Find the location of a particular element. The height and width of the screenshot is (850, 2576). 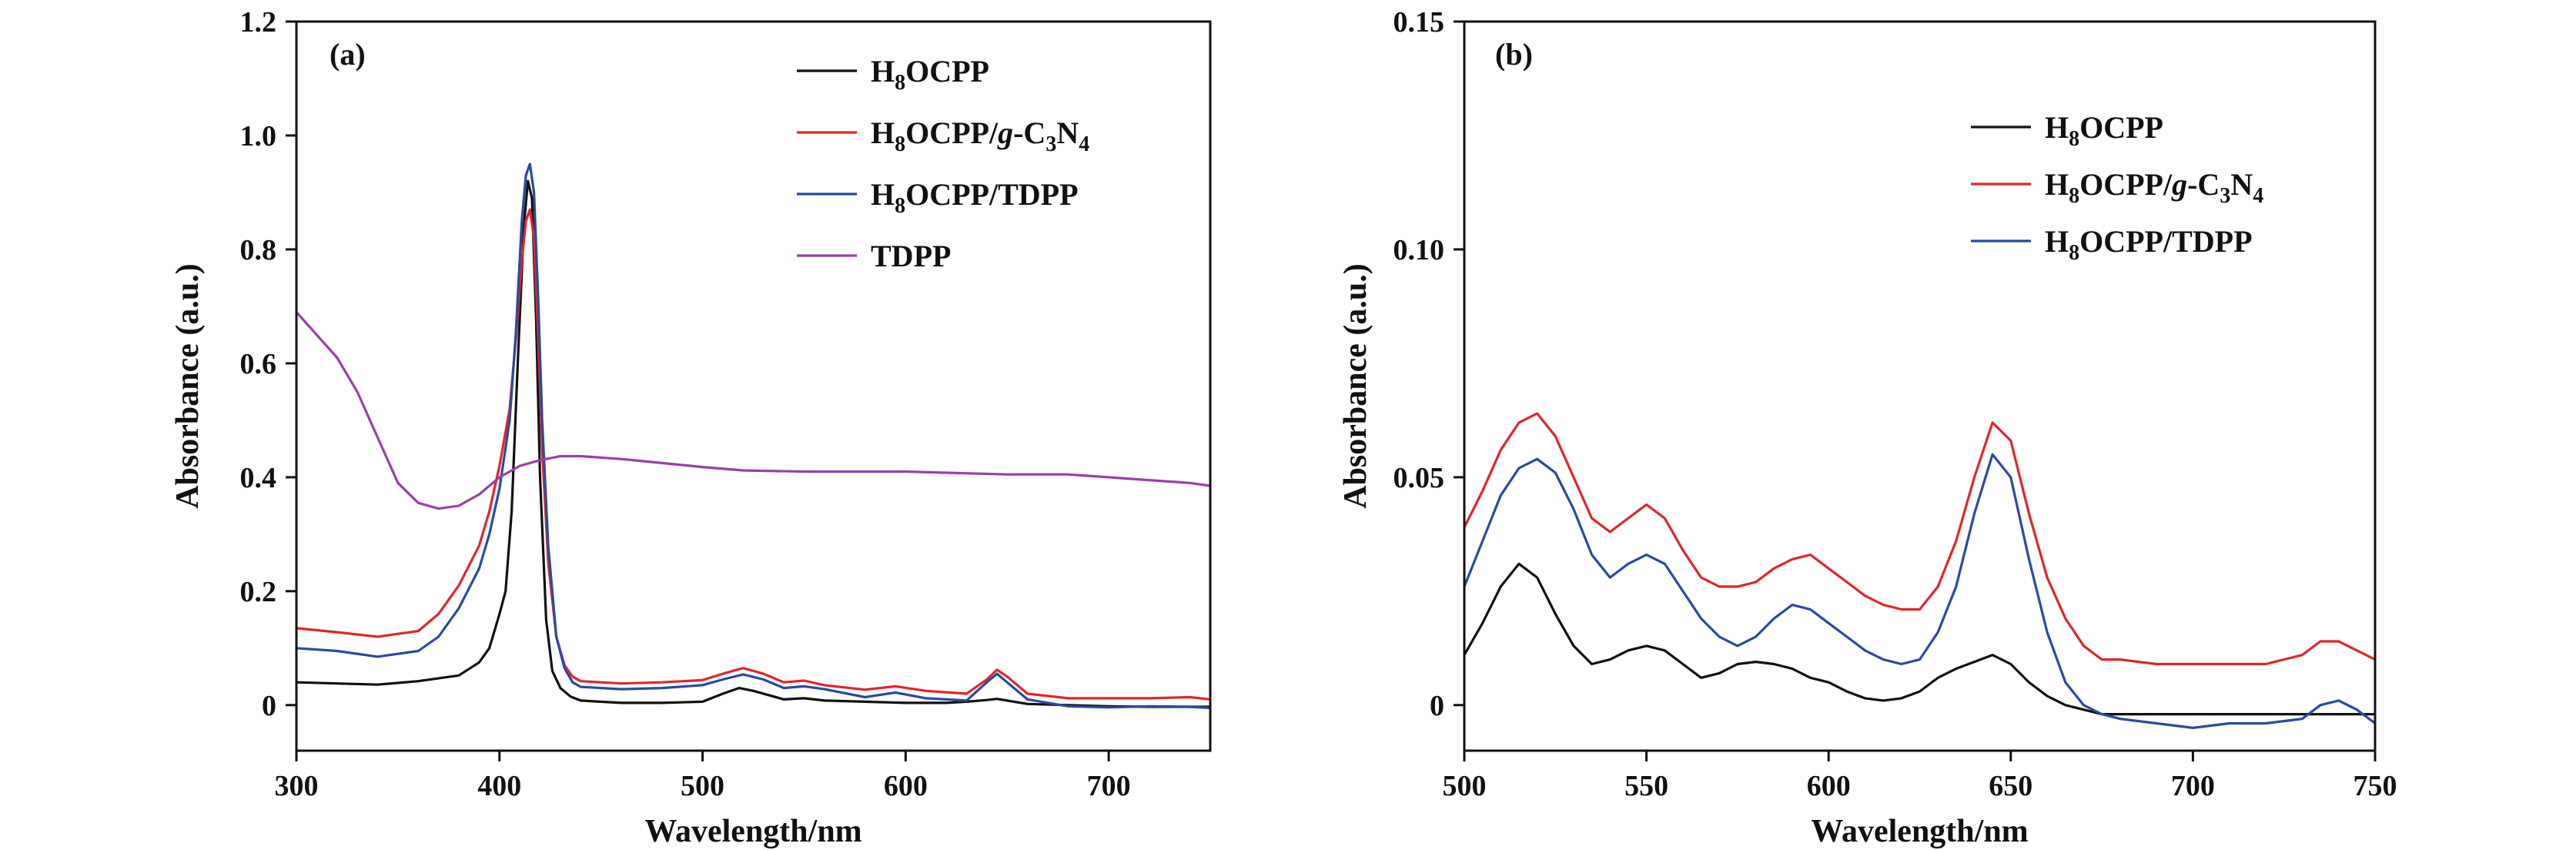

x-tick-label: 550 is located at coordinates (1646, 786).